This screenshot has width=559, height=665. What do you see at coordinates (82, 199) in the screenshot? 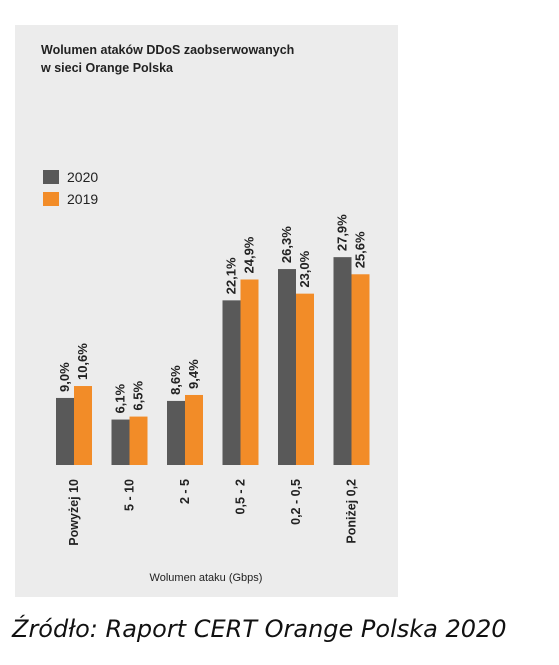
I see `legend-label-2019: 2019` at bounding box center [82, 199].